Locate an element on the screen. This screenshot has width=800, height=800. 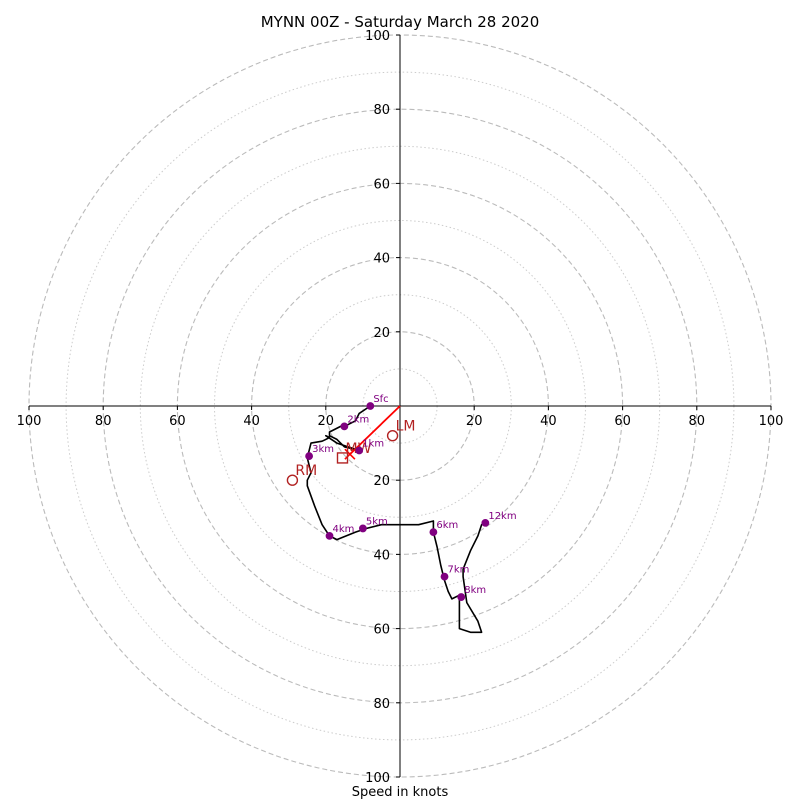
height-label-sfc: Sfc is located at coordinates (380, 399).